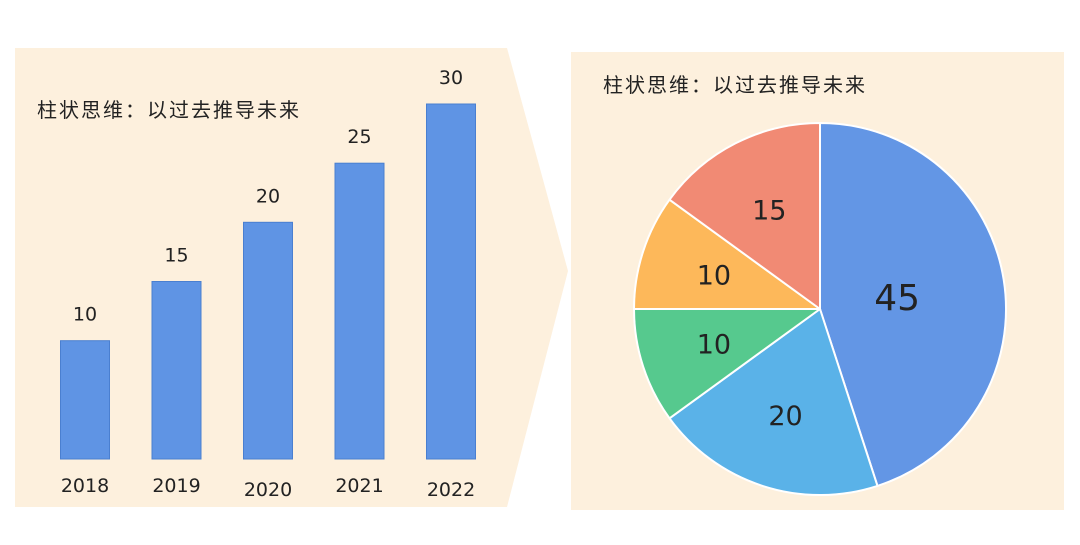  Describe the element at coordinates (169, 110) in the screenshot. I see `bar-chart-title: 柱状思维：以过去推导未来` at that location.